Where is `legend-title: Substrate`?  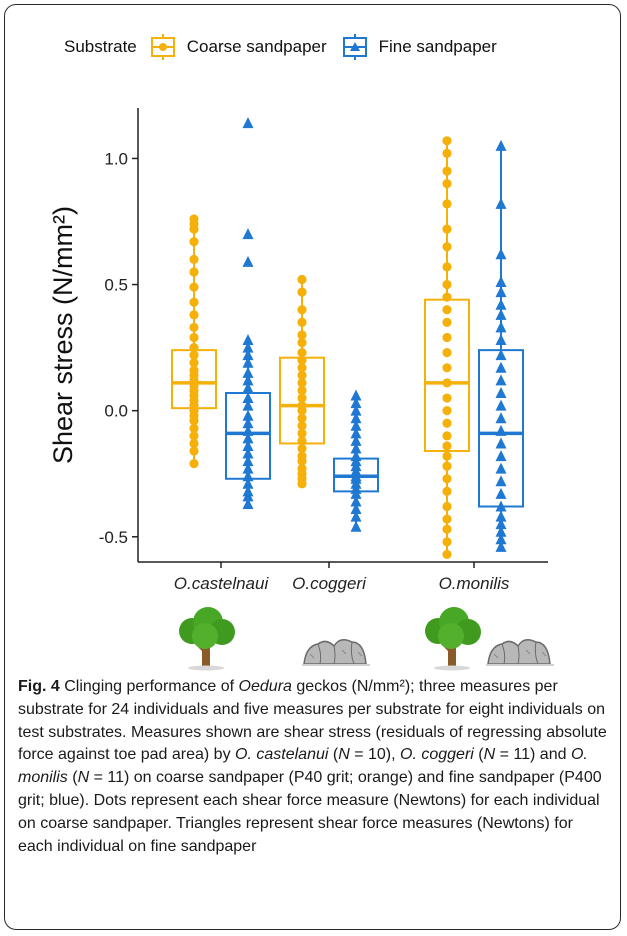 legend-title: Substrate is located at coordinates (100, 46).